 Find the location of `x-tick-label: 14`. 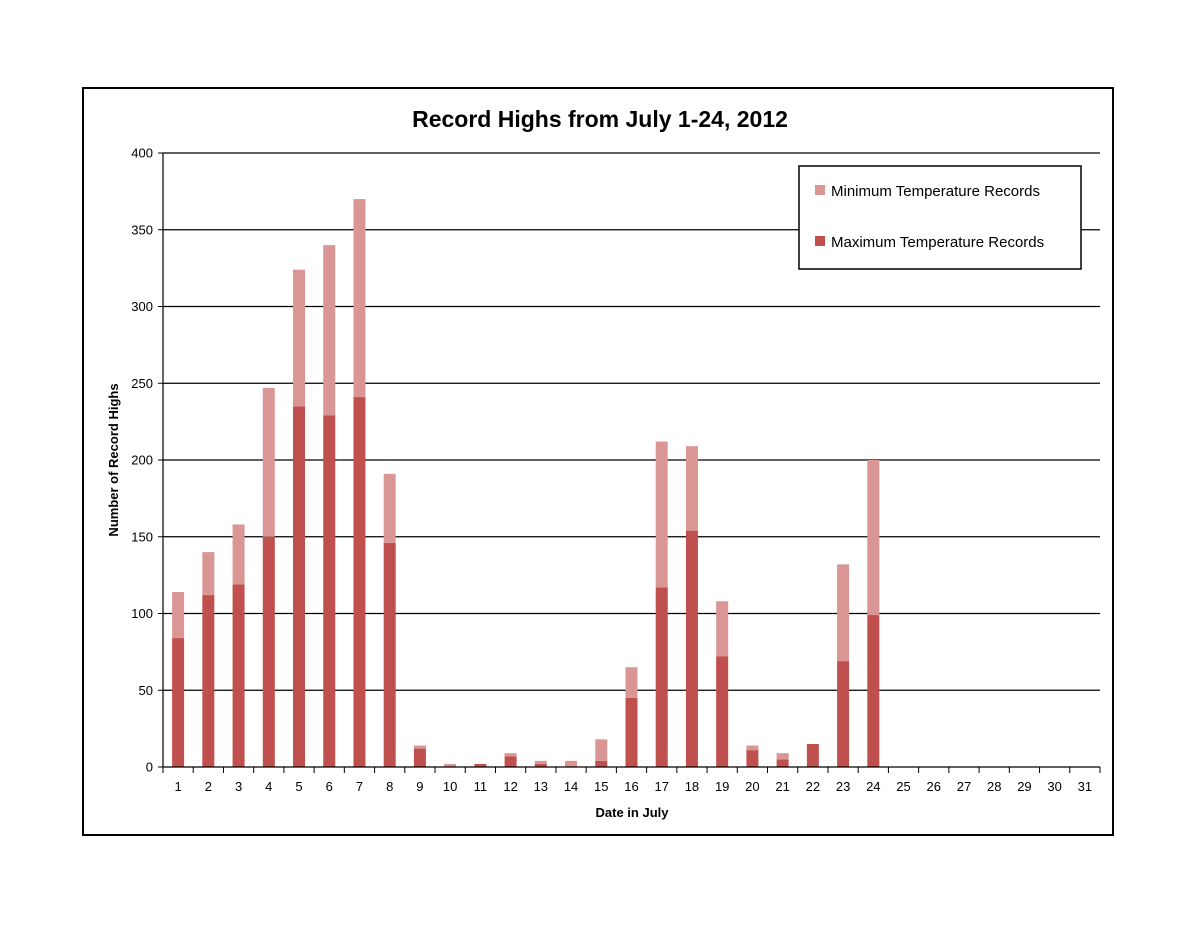

x-tick-label: 14 is located at coordinates (571, 786).